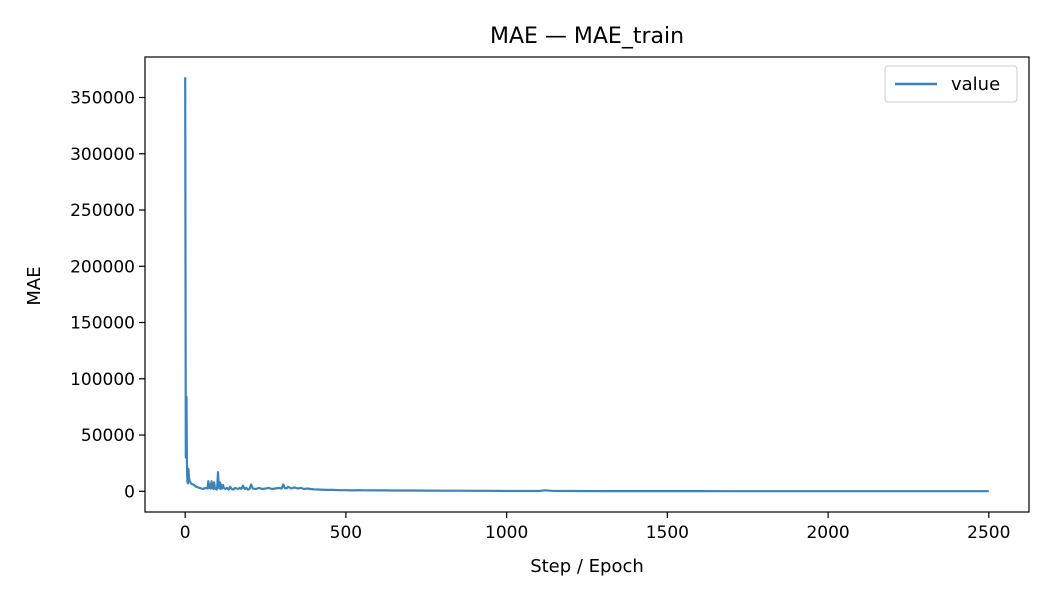 This screenshot has width=1050, height=600. I want to click on y-tick-label: 0, so click(129, 492).